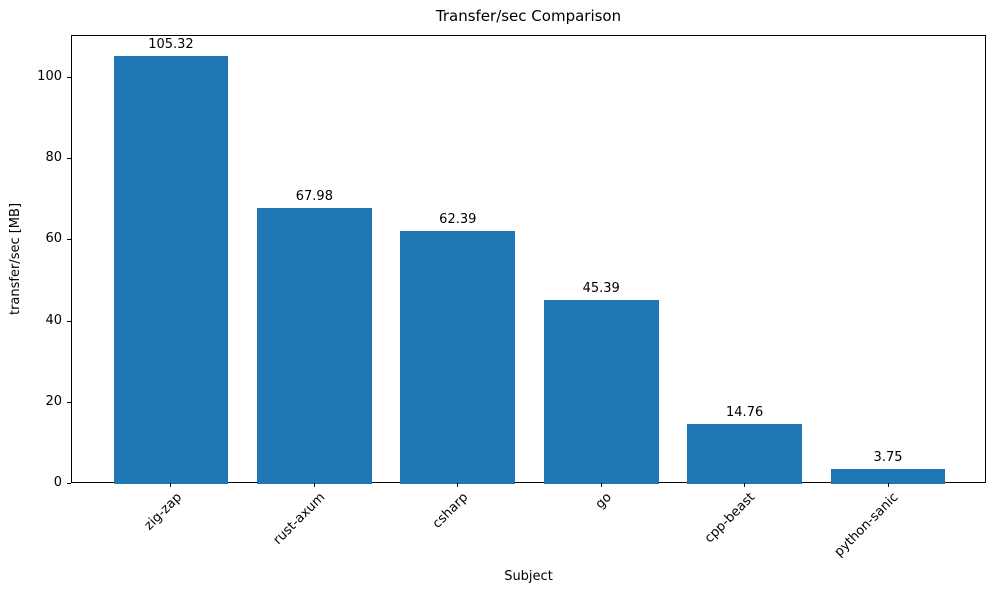 The image size is (1000, 600). Describe the element at coordinates (53, 320) in the screenshot. I see `y-tick-label: 40` at that location.